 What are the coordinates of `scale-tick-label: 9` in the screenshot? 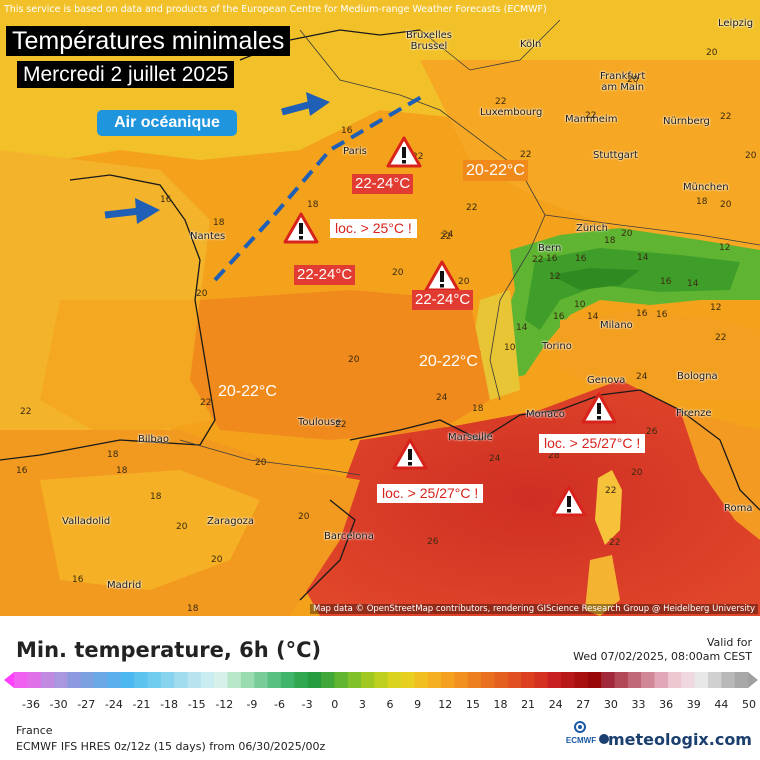 It's located at (418, 704).